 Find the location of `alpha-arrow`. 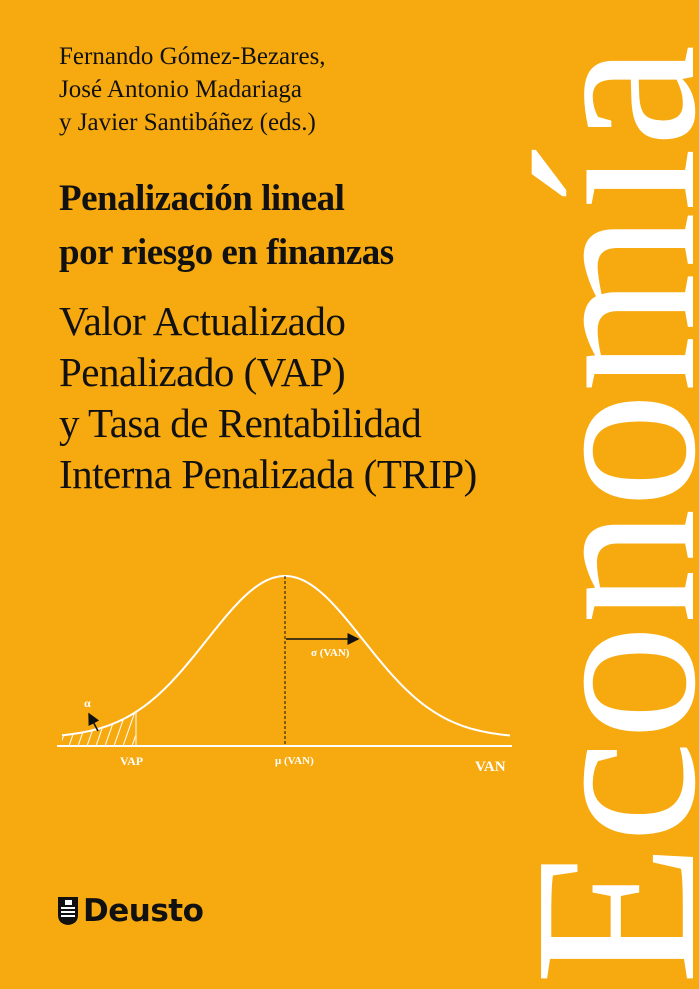

alpha-arrow is located at coordinates (94, 722).